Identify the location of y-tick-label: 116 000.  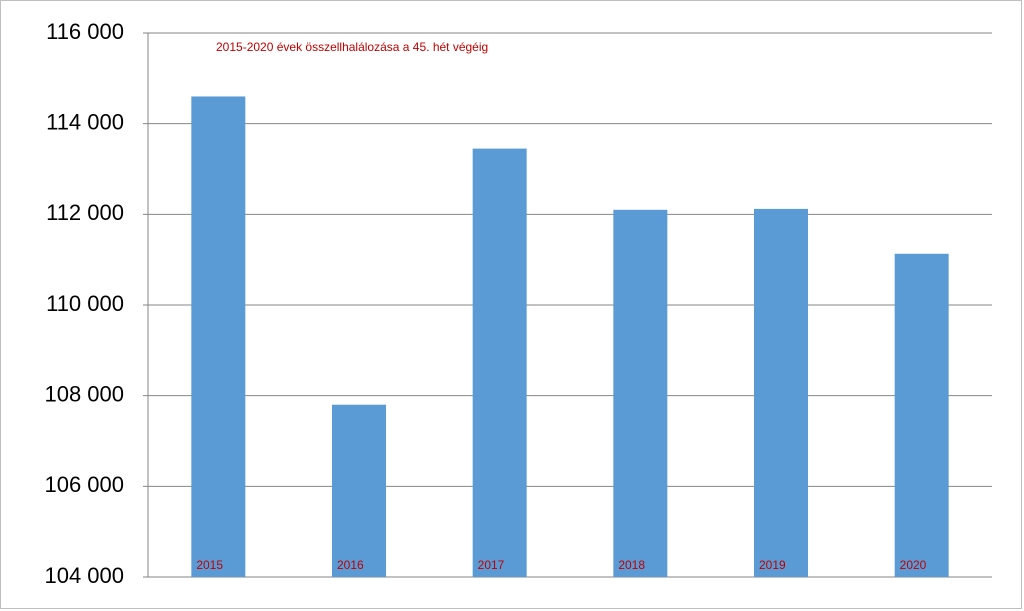
(85, 31).